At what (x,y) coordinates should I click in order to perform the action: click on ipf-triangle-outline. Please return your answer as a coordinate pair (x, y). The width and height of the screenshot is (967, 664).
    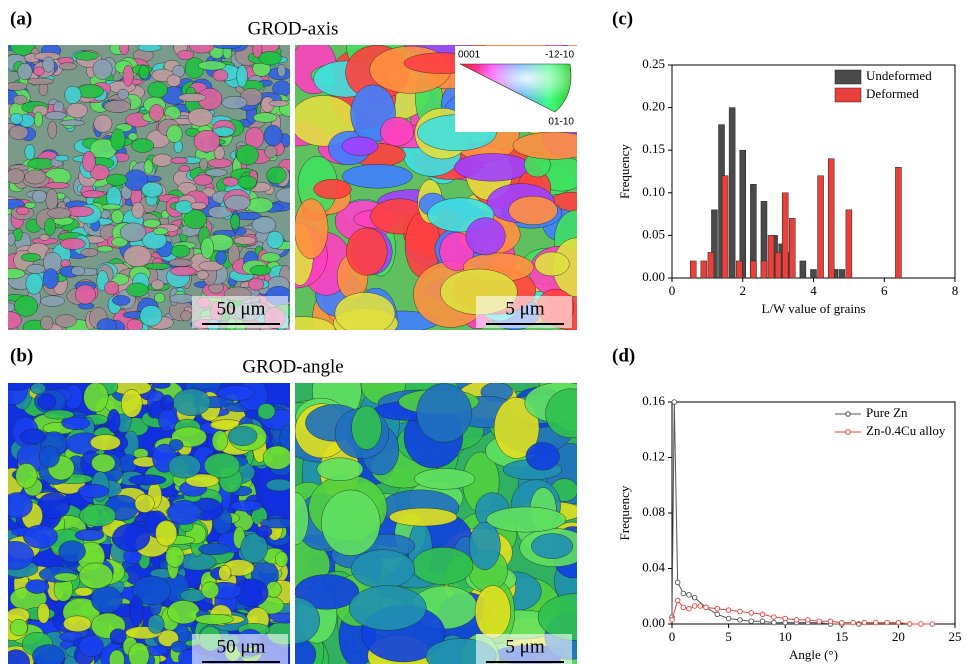
    Looking at the image, I should click on (515, 88).